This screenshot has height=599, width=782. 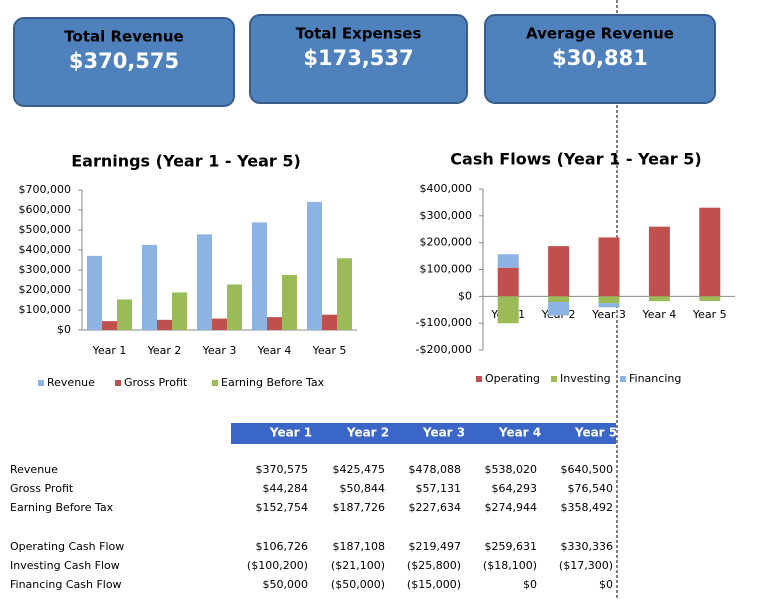 What do you see at coordinates (511, 546) in the screenshot?
I see `cell: $259,631` at bounding box center [511, 546].